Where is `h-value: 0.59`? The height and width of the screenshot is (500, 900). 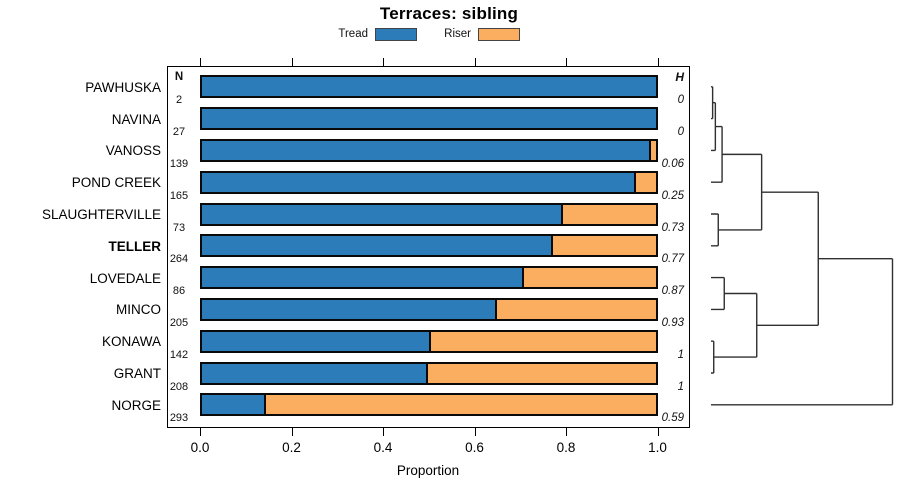
h-value: 0.59 is located at coordinates (672, 418).